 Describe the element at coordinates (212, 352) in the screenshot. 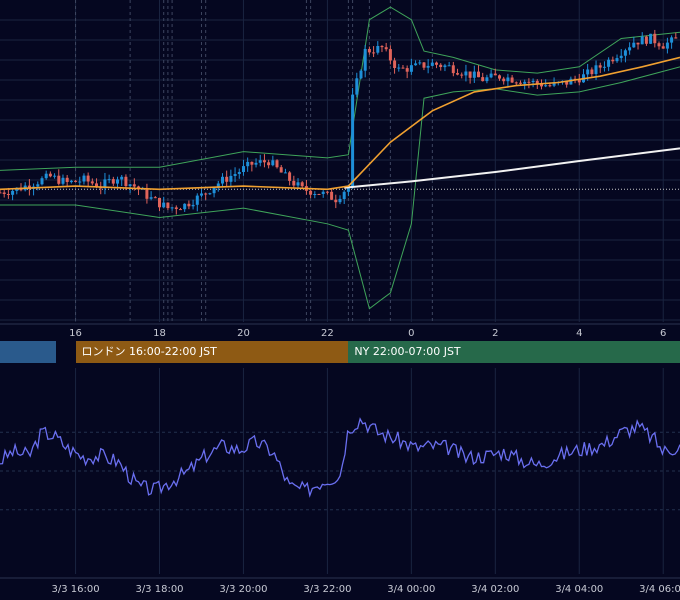

I see `session-bar-london: ロンドン 16:00-22:00 JST` at that location.